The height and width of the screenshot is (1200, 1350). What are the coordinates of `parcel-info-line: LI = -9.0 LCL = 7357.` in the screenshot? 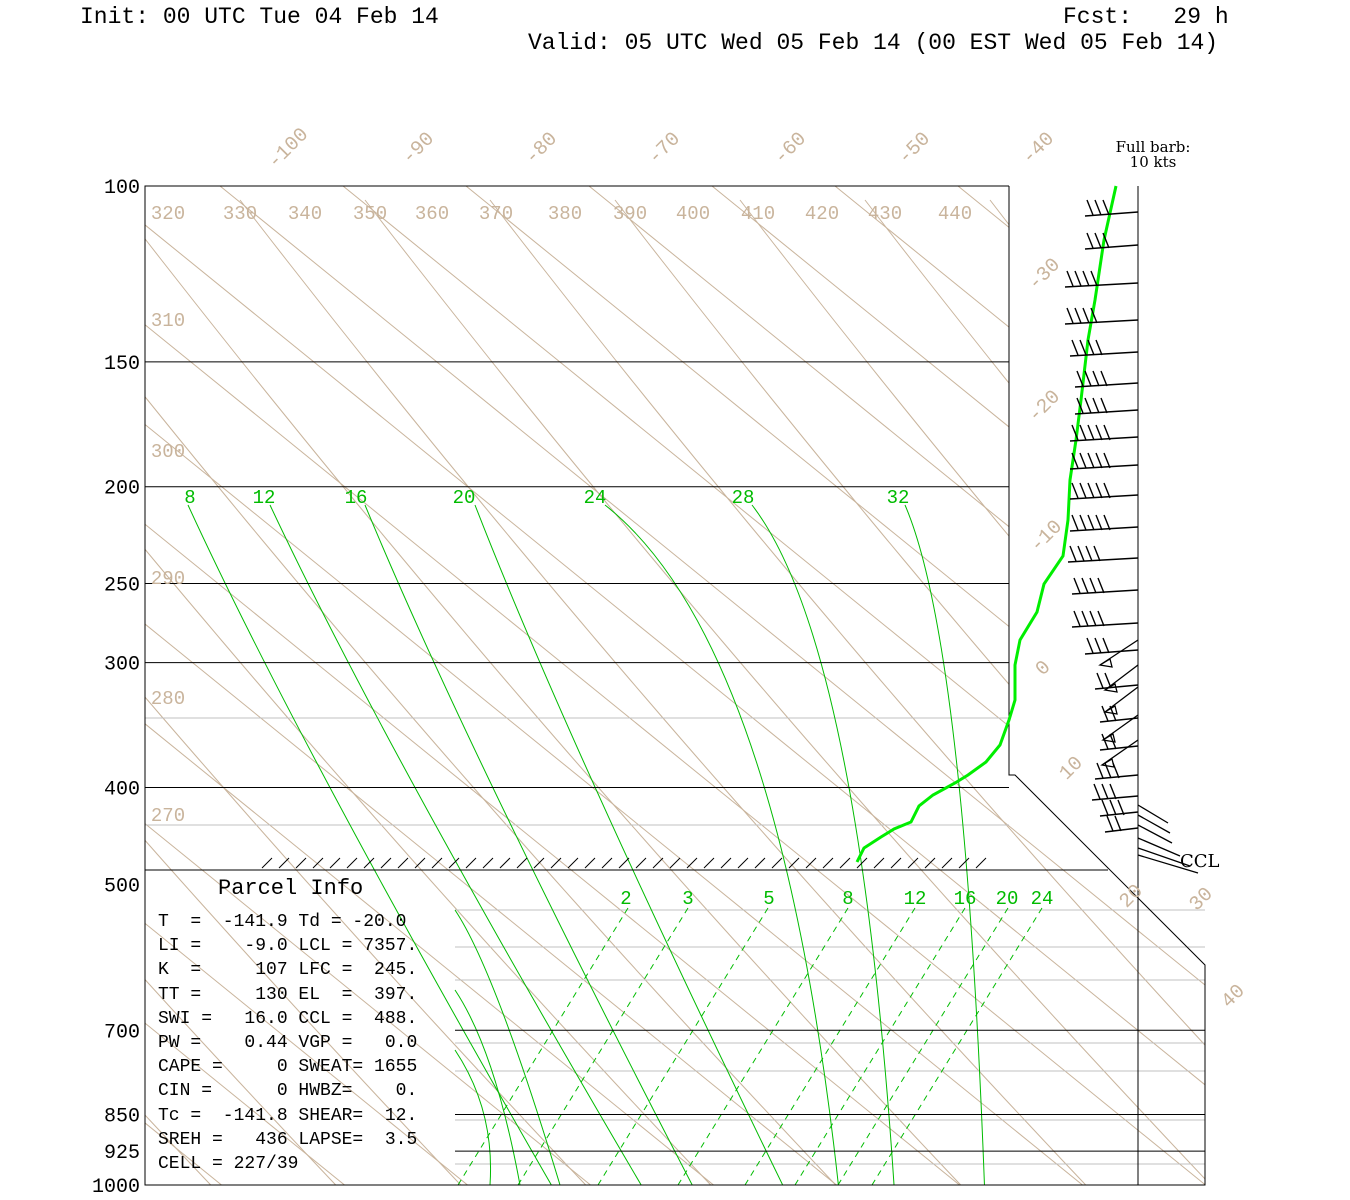 It's located at (288, 946).